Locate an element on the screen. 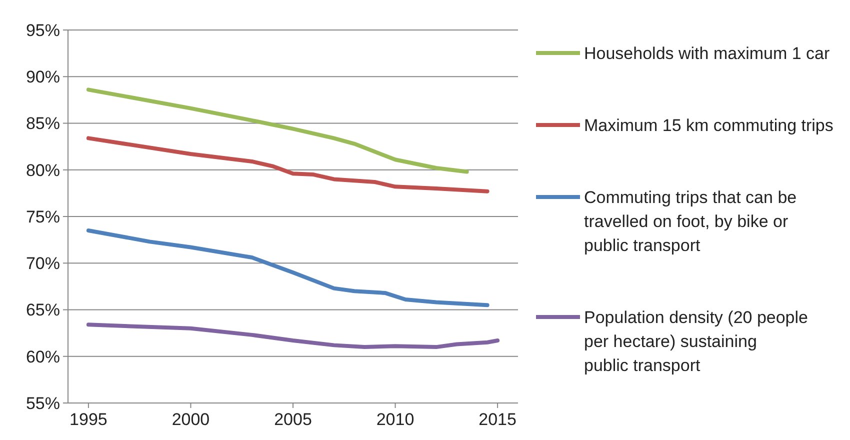  y-tick-label: 70% is located at coordinates (43, 264).